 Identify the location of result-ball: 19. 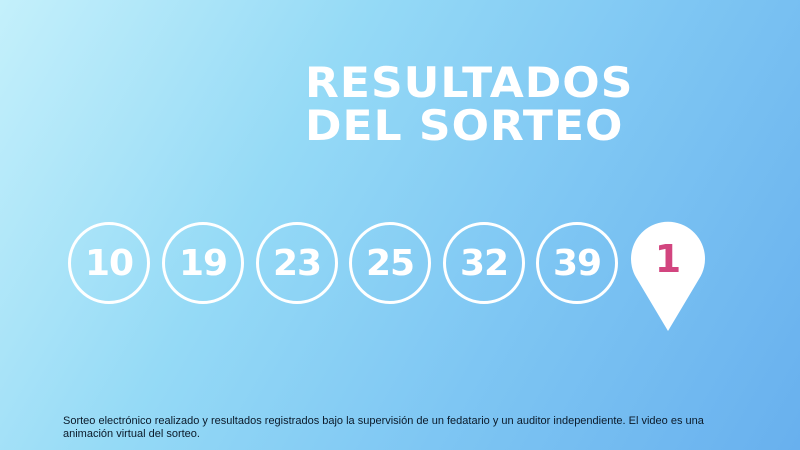
(203, 263).